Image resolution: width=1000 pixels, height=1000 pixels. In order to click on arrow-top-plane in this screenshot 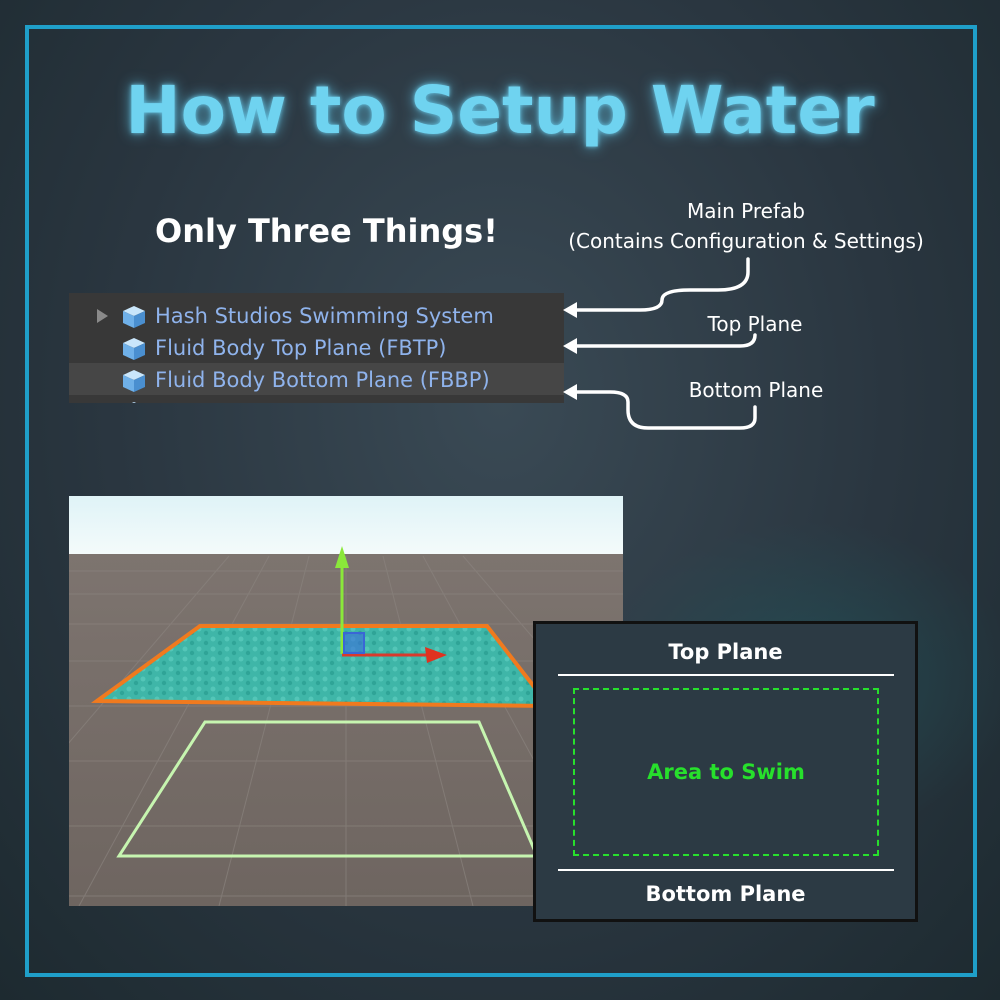, I will do `click(662, 340)`.